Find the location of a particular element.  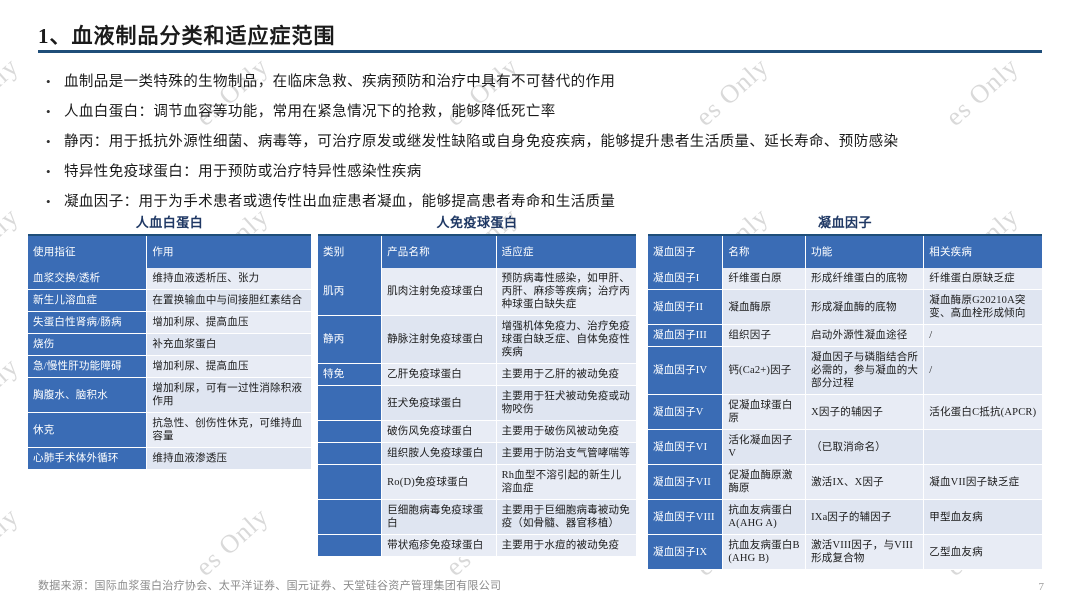

table-cell: 增加利尿，可有一过性消除积液作用 is located at coordinates (228, 395).